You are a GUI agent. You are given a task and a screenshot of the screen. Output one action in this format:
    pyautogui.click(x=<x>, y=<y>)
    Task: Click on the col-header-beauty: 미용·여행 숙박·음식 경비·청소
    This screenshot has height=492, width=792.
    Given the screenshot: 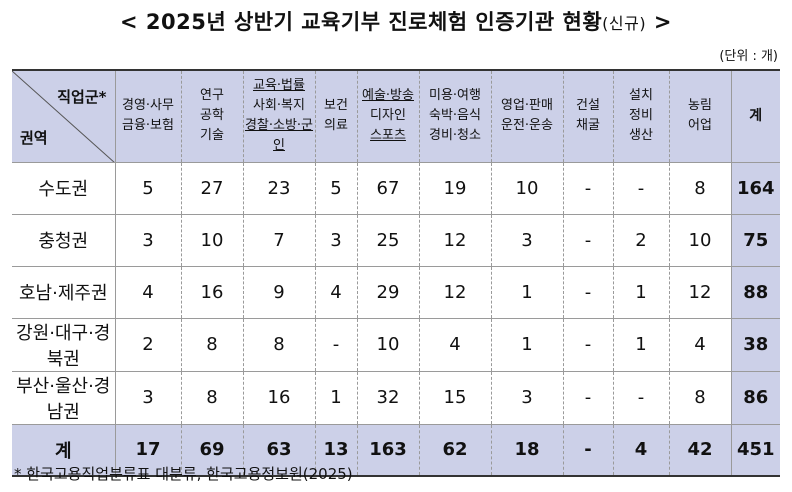 What is the action you would take?
    pyautogui.click(x=455, y=116)
    